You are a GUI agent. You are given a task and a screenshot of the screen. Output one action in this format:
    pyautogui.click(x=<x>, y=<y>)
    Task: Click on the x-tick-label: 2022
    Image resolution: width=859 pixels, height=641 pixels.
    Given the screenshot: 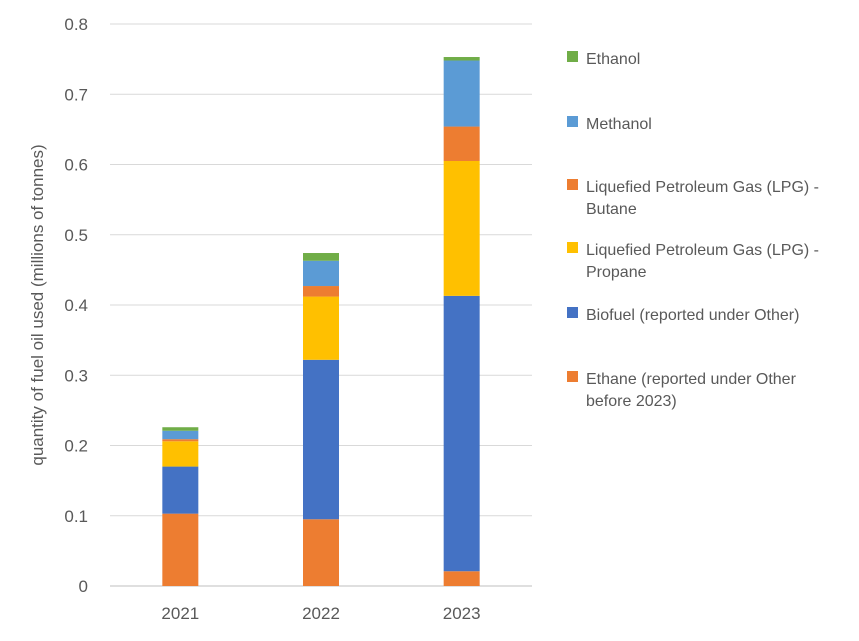 What is the action you would take?
    pyautogui.click(x=321, y=613)
    